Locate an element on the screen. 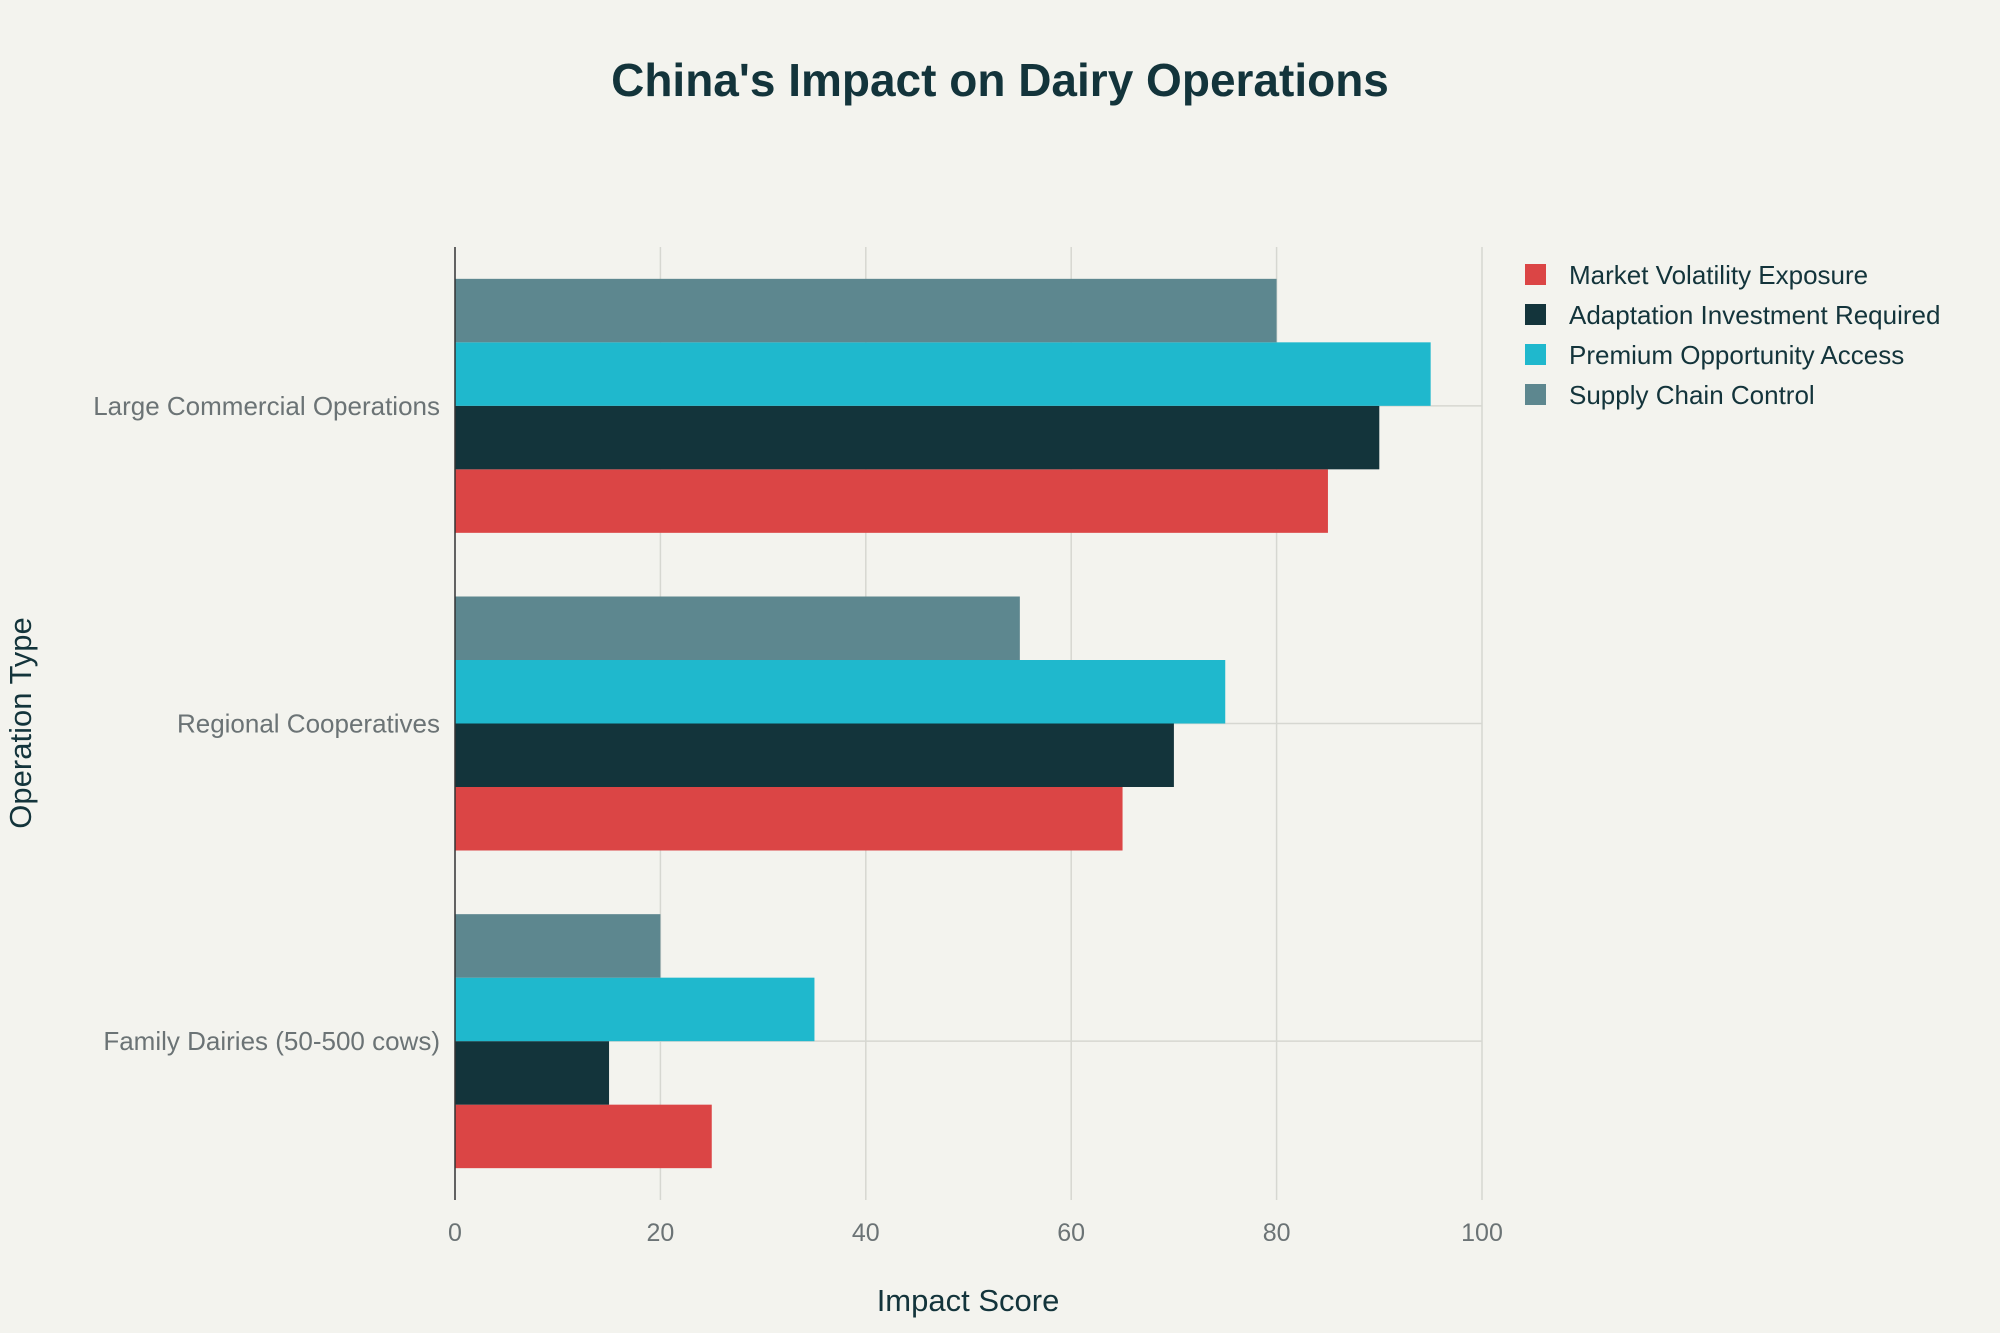  legend-label: Market Volatility Exposure is located at coordinates (1718, 275).